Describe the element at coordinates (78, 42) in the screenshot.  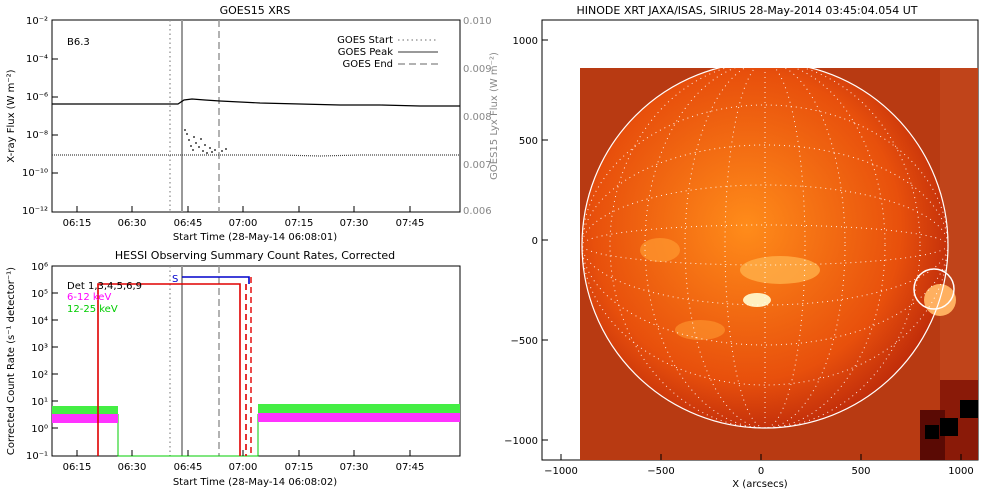
I see `goes-class-label: B6.3` at that location.